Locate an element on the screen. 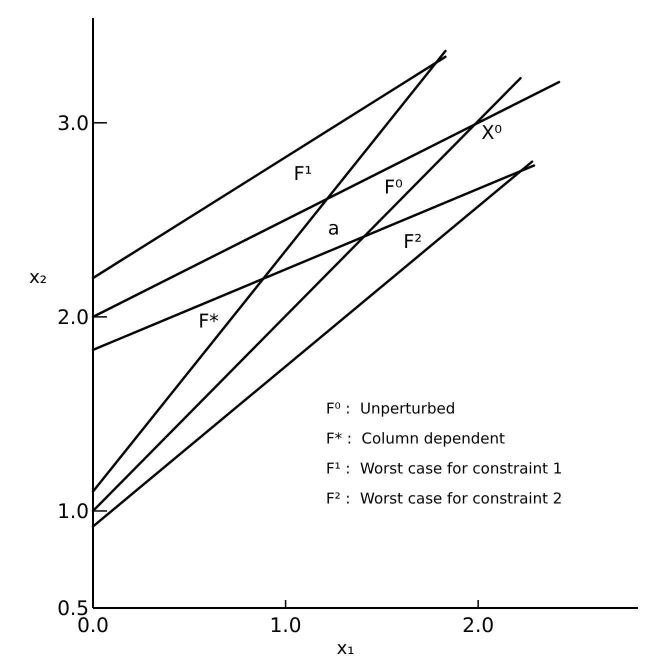  annotation: F¹ is located at coordinates (303, 173).